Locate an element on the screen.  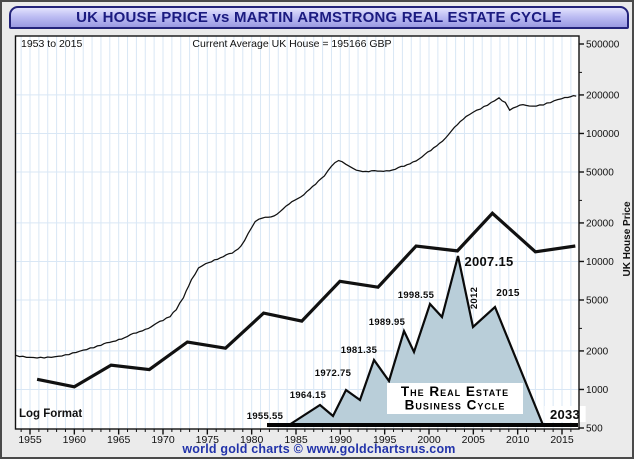
y-tick-label: 200000 is located at coordinates (603, 95).